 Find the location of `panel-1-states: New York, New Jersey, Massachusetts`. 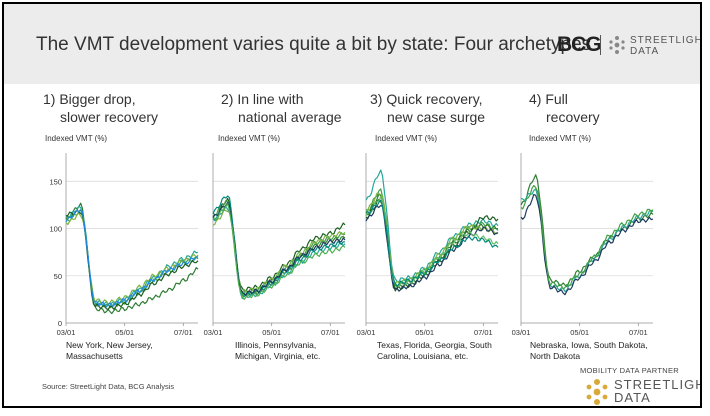

panel-1-states: New York, New Jersey, Massachusetts is located at coordinates (109, 350).